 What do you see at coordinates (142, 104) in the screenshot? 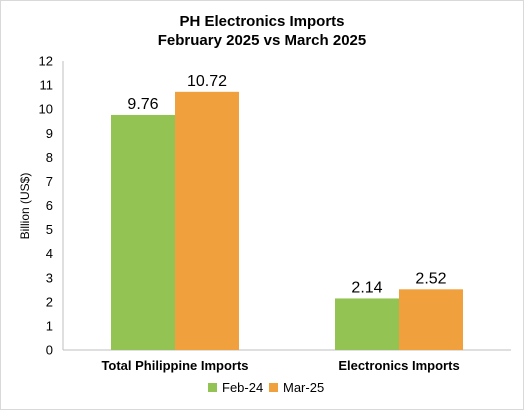
I see `data-label: 9.76` at bounding box center [142, 104].